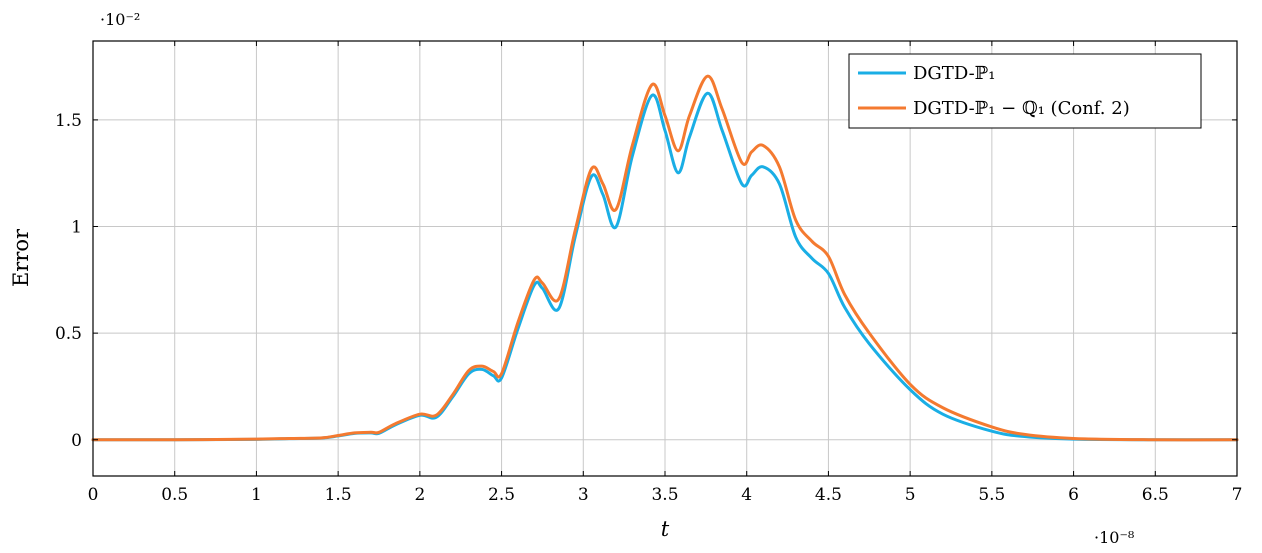 Image resolution: width=1262 pixels, height=553 pixels. I want to click on x-tick-label: 4.5, so click(828, 495).